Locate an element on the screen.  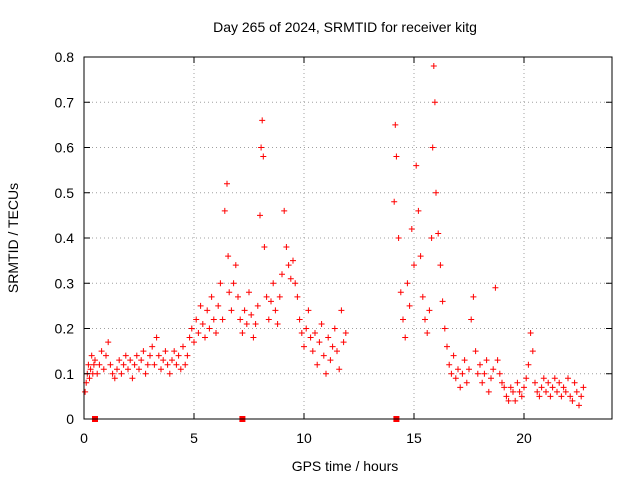
y-tick-label: 0.4 is located at coordinates (65, 238).